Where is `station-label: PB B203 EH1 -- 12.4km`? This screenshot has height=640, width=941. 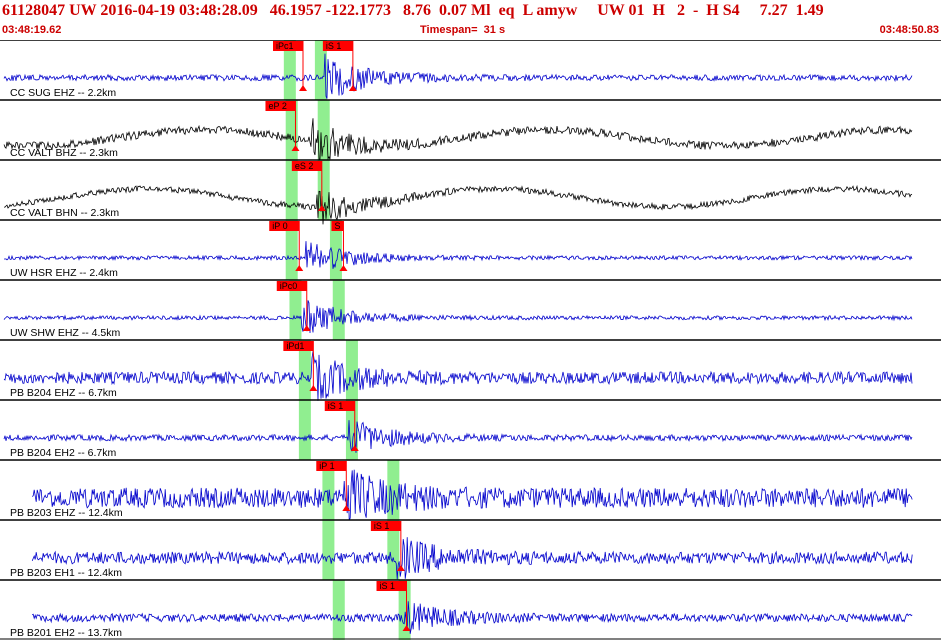 station-label: PB B203 EH1 -- 12.4km is located at coordinates (66, 573).